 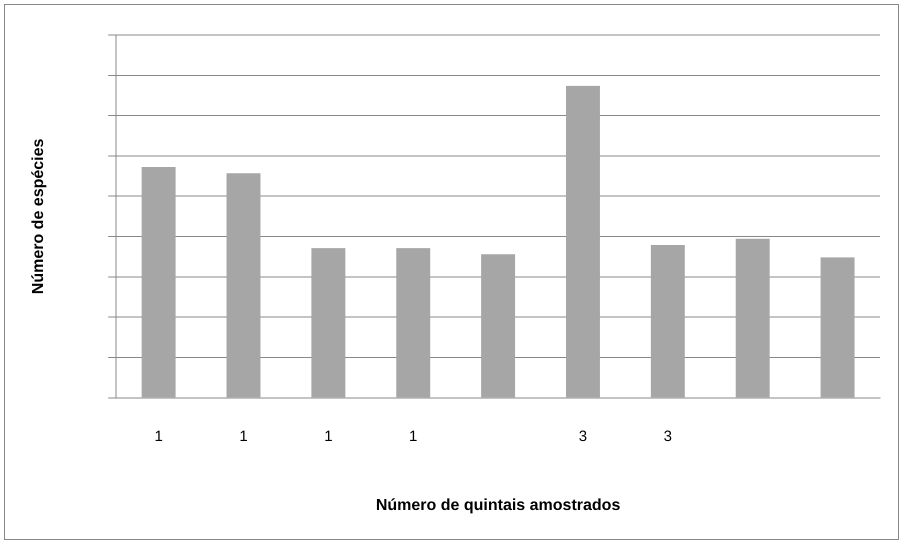 I want to click on x-axis-title: Número de quintais amostrados, so click(x=498, y=505).